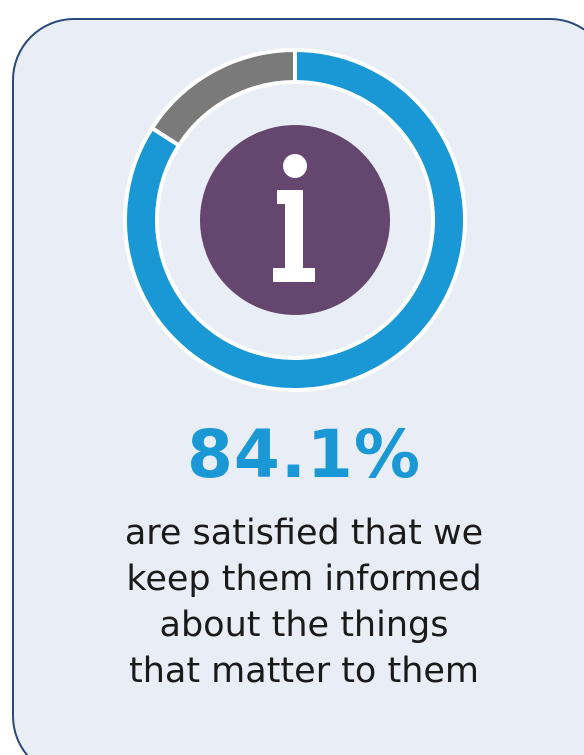 This screenshot has width=584, height=755. Describe the element at coordinates (223, 98) in the screenshot. I see `donut-slice-other` at that location.